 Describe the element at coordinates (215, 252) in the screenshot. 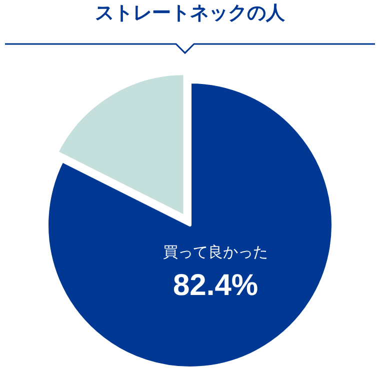

I see `slice-label: 買って良かった` at that location.